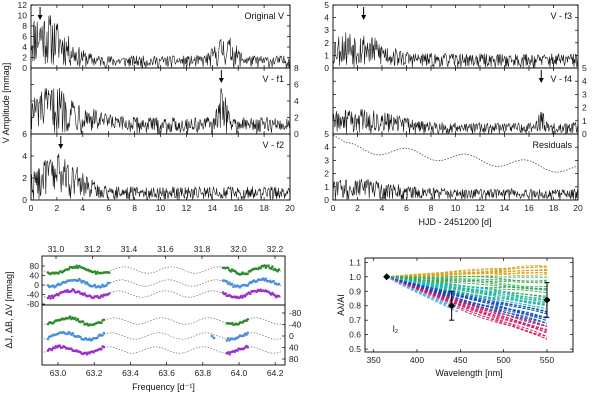  Describe the element at coordinates (294, 348) in the screenshot. I see `y-tick-label: 40` at that location.